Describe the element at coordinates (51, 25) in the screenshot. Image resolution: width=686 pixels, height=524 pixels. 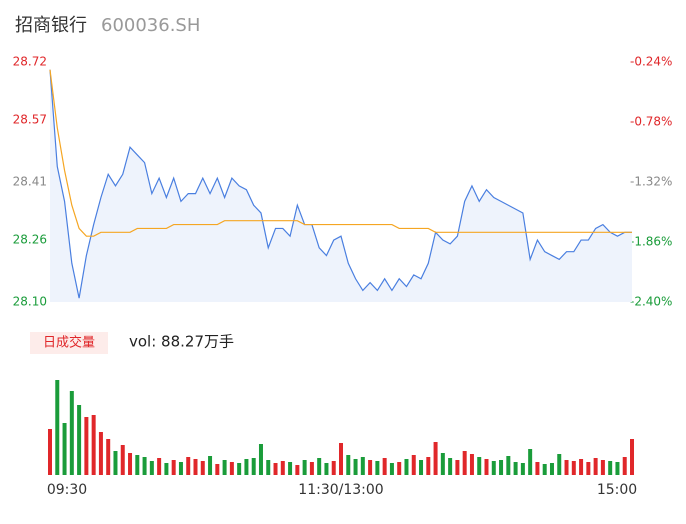
I see `stock-name: 招商银行` at that location.